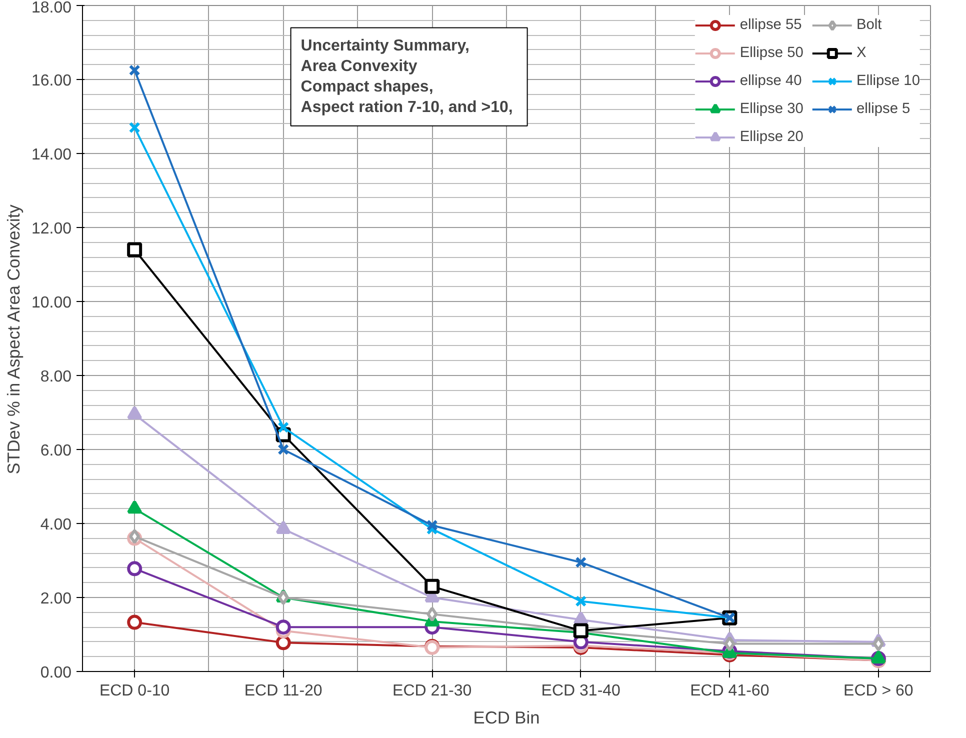 Image resolution: width=966 pixels, height=738 pixels. What do you see at coordinates (432, 691) in the screenshot?
I see `x-tick-label: ECD 21-30` at bounding box center [432, 691].